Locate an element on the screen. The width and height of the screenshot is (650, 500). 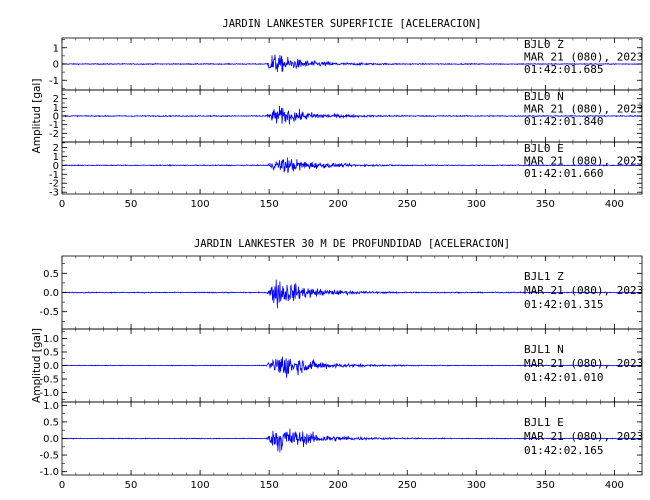
trace-time-label: 01:42:01.840 is located at coordinates (563, 121).